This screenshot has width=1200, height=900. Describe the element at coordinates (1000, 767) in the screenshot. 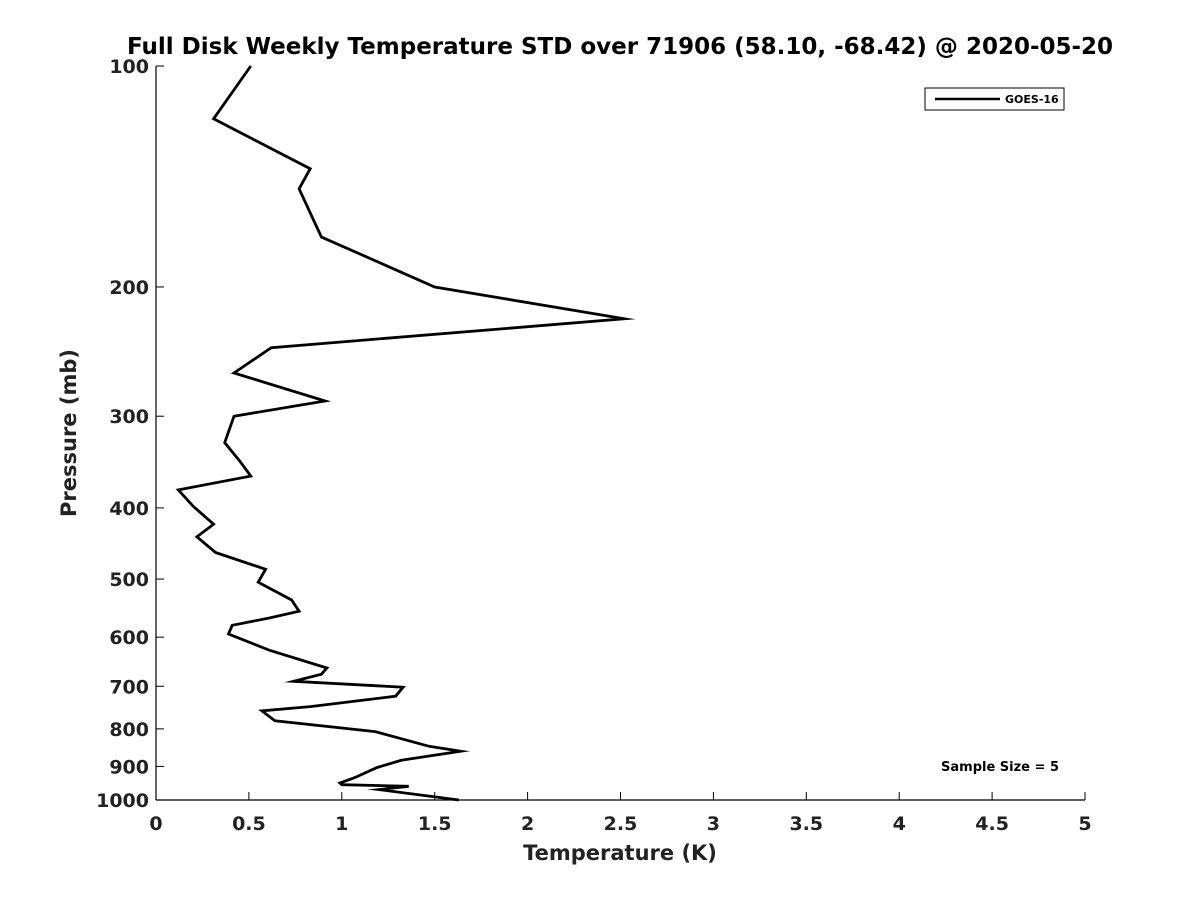

I see `sample-size-annotation: Sample Size = 5` at that location.